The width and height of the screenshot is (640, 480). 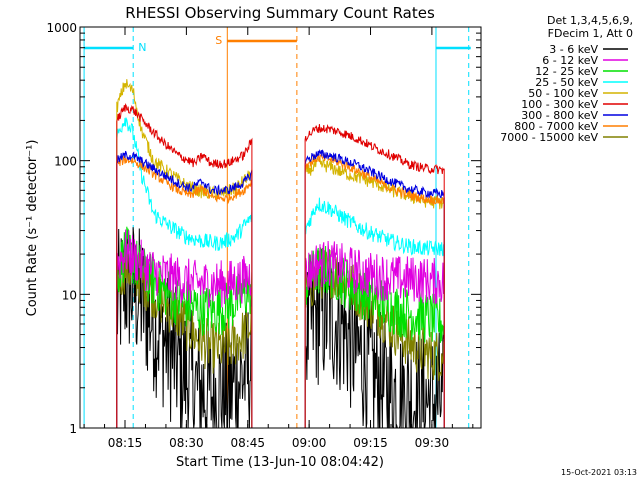 I want to click on chart-title: RHESSI Observing Summary Count Rates, so click(x=280, y=13).